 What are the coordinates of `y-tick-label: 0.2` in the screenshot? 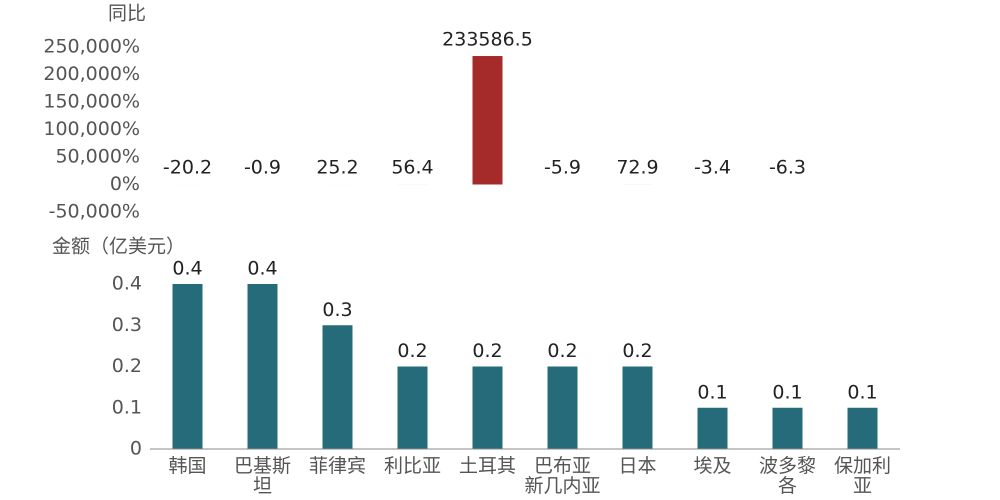 It's located at (127, 366).